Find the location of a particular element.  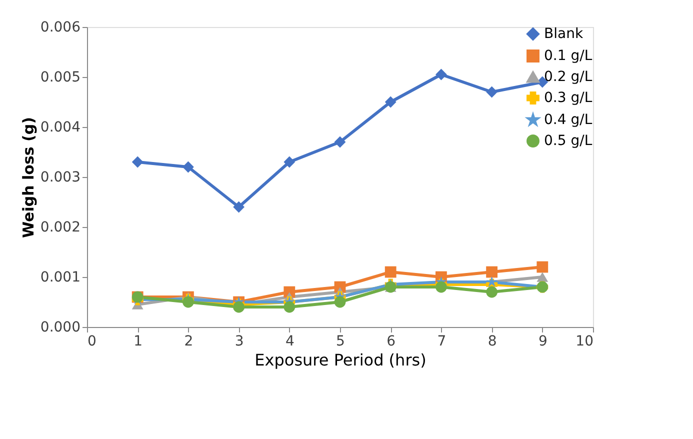

x-tick-label: 4 is located at coordinates (289, 342).